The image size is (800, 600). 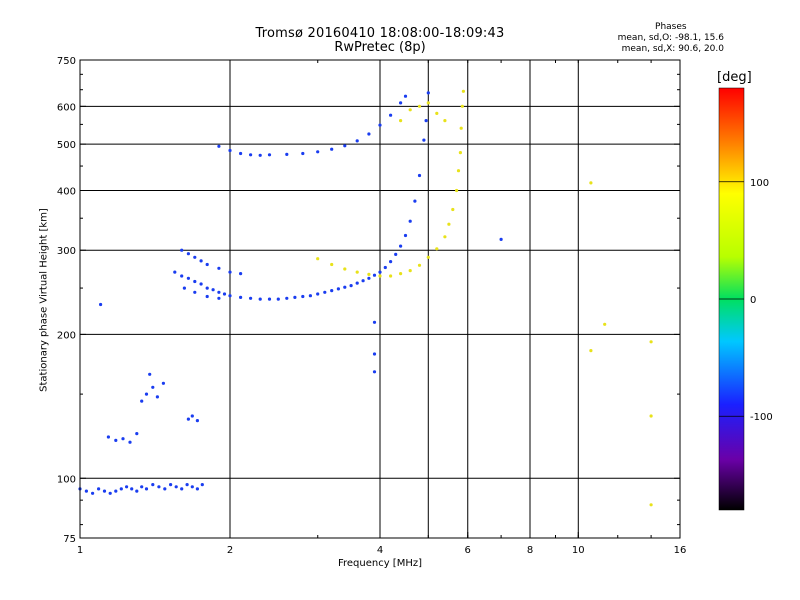 What do you see at coordinates (746, 300) in the screenshot?
I see `colorbar-ticks: 100 0 -100` at bounding box center [746, 300].